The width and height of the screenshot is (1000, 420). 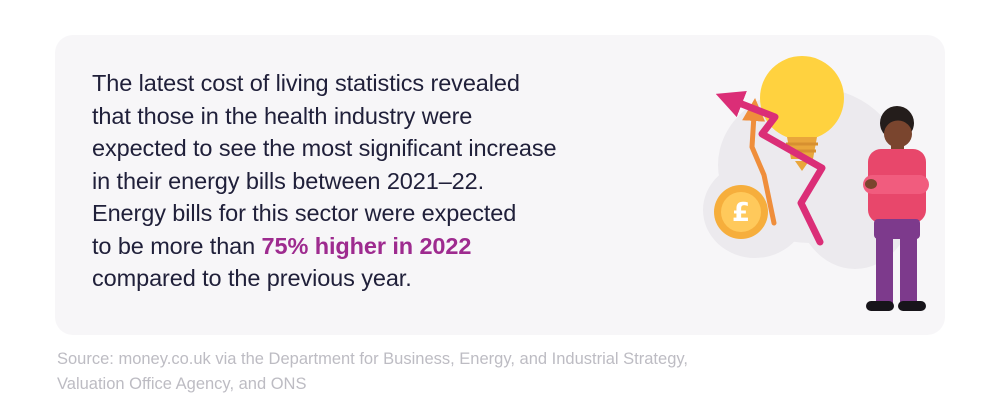 I want to click on person-crossed-arms, so click(x=896, y=184).